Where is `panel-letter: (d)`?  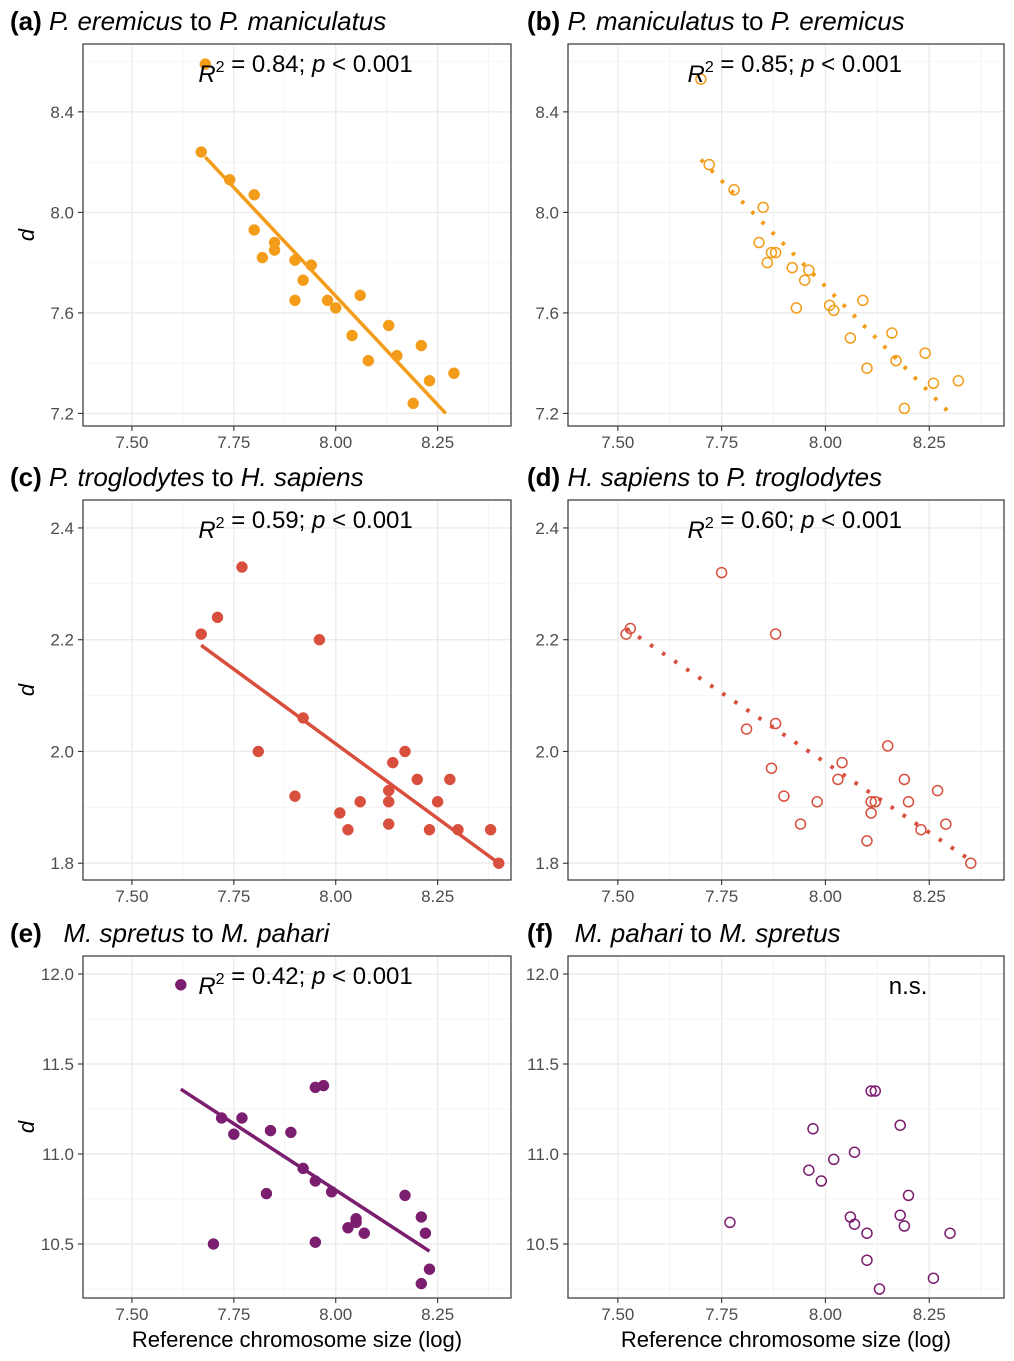
panel-letter: (d) is located at coordinates (543, 477).